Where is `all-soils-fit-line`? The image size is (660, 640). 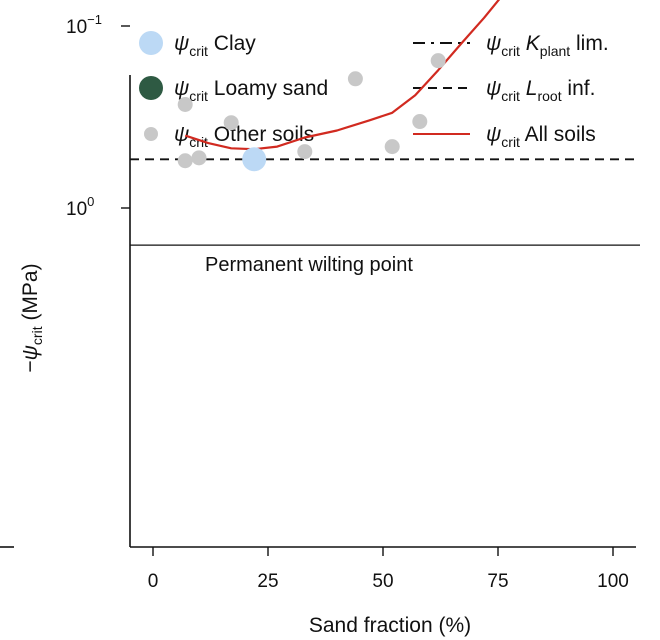 all-soils-fit-line is located at coordinates (342, 75).